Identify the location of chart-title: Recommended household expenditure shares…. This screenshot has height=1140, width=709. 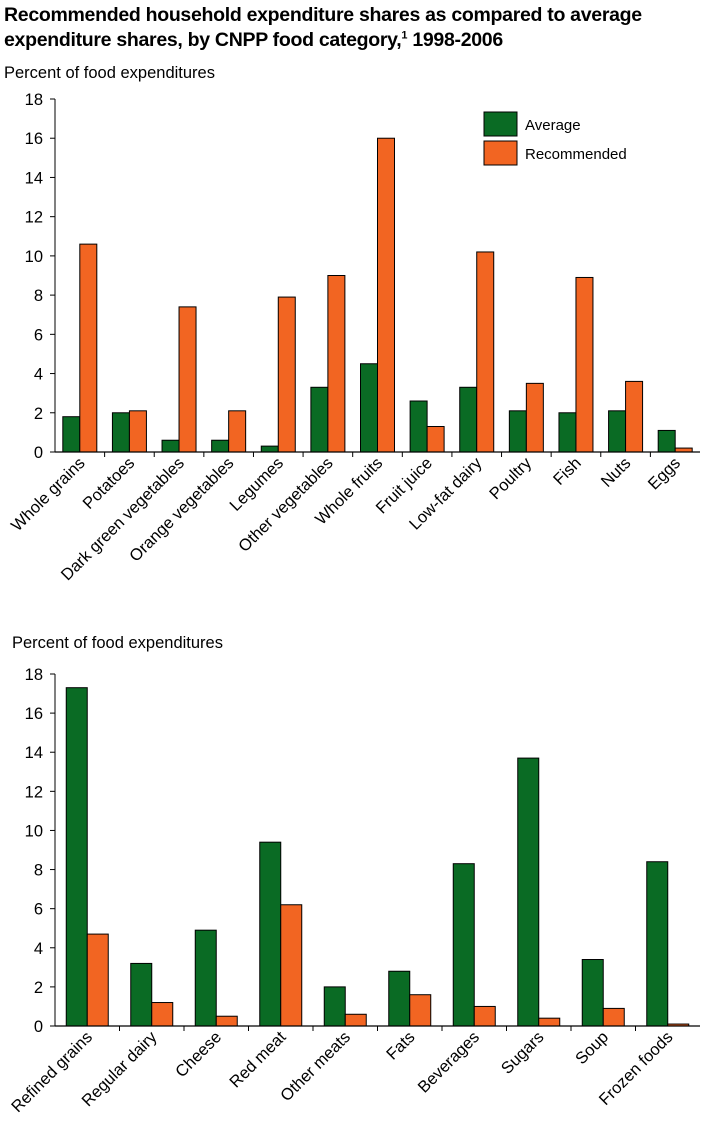
(356, 28).